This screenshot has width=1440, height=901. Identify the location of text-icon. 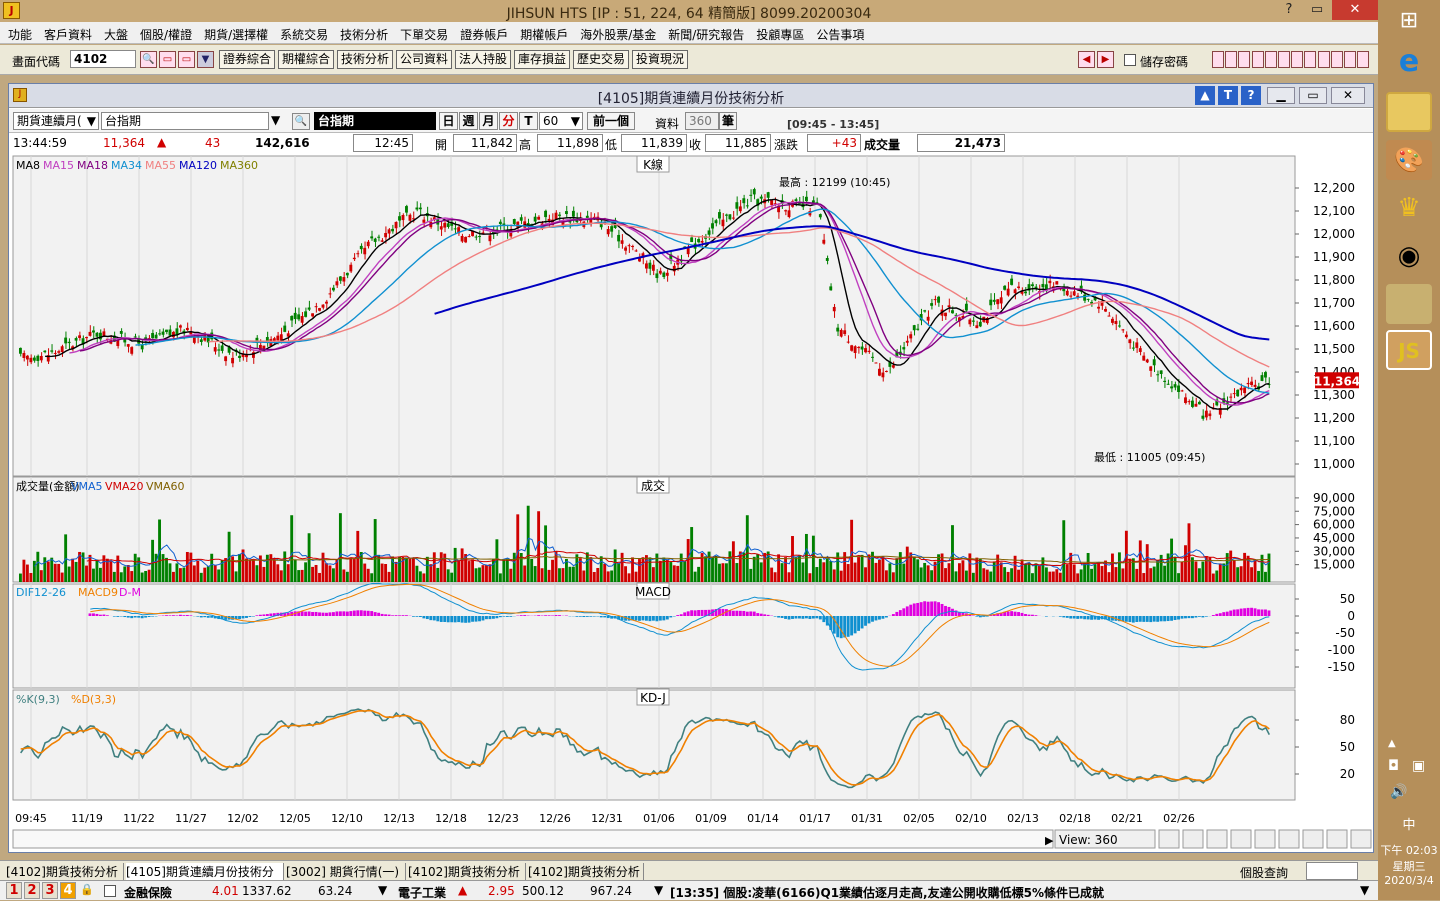
(1271, 59).